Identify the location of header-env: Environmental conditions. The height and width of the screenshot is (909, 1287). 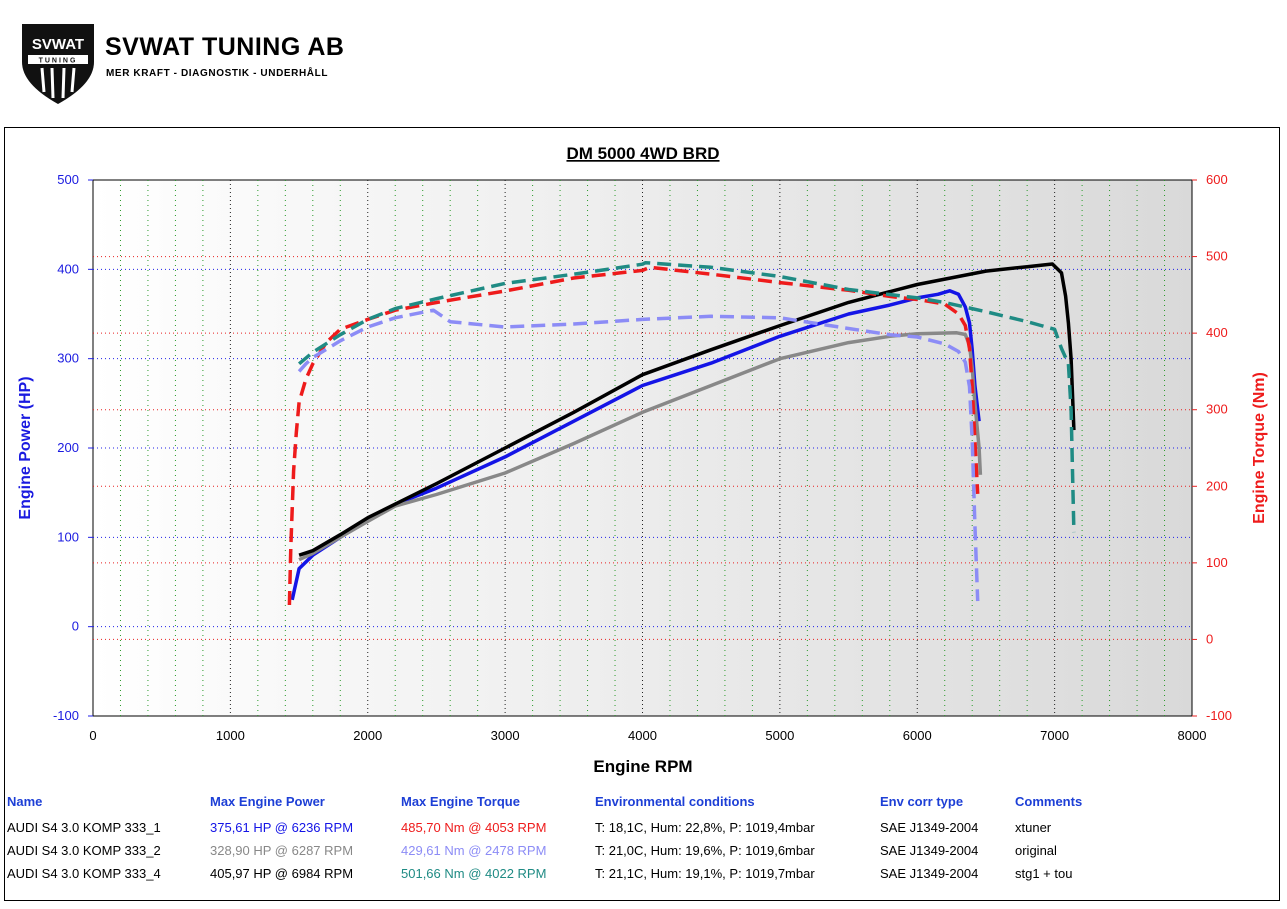
(675, 801).